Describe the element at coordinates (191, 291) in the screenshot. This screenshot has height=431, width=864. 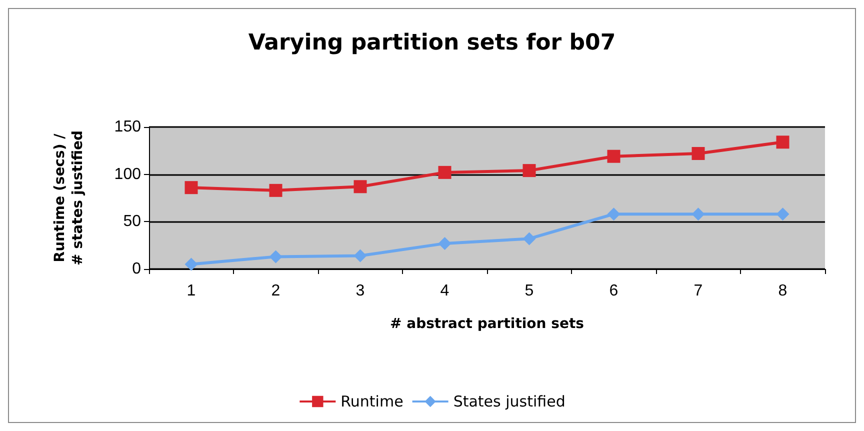
I see `x-tick-label: 1` at that location.